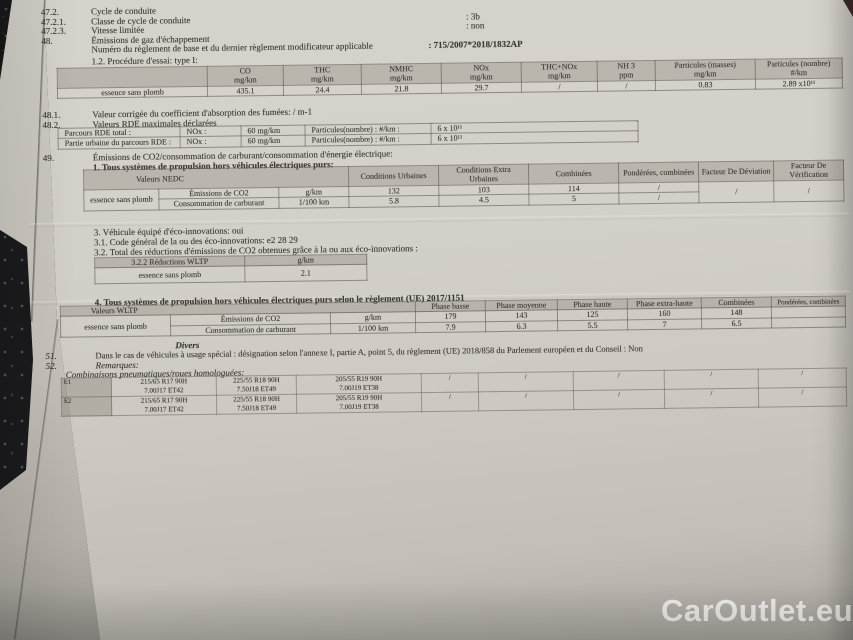 The width and height of the screenshot is (853, 640). Describe the element at coordinates (401, 89) in the screenshot. I see `value-cell: 21.8` at that location.